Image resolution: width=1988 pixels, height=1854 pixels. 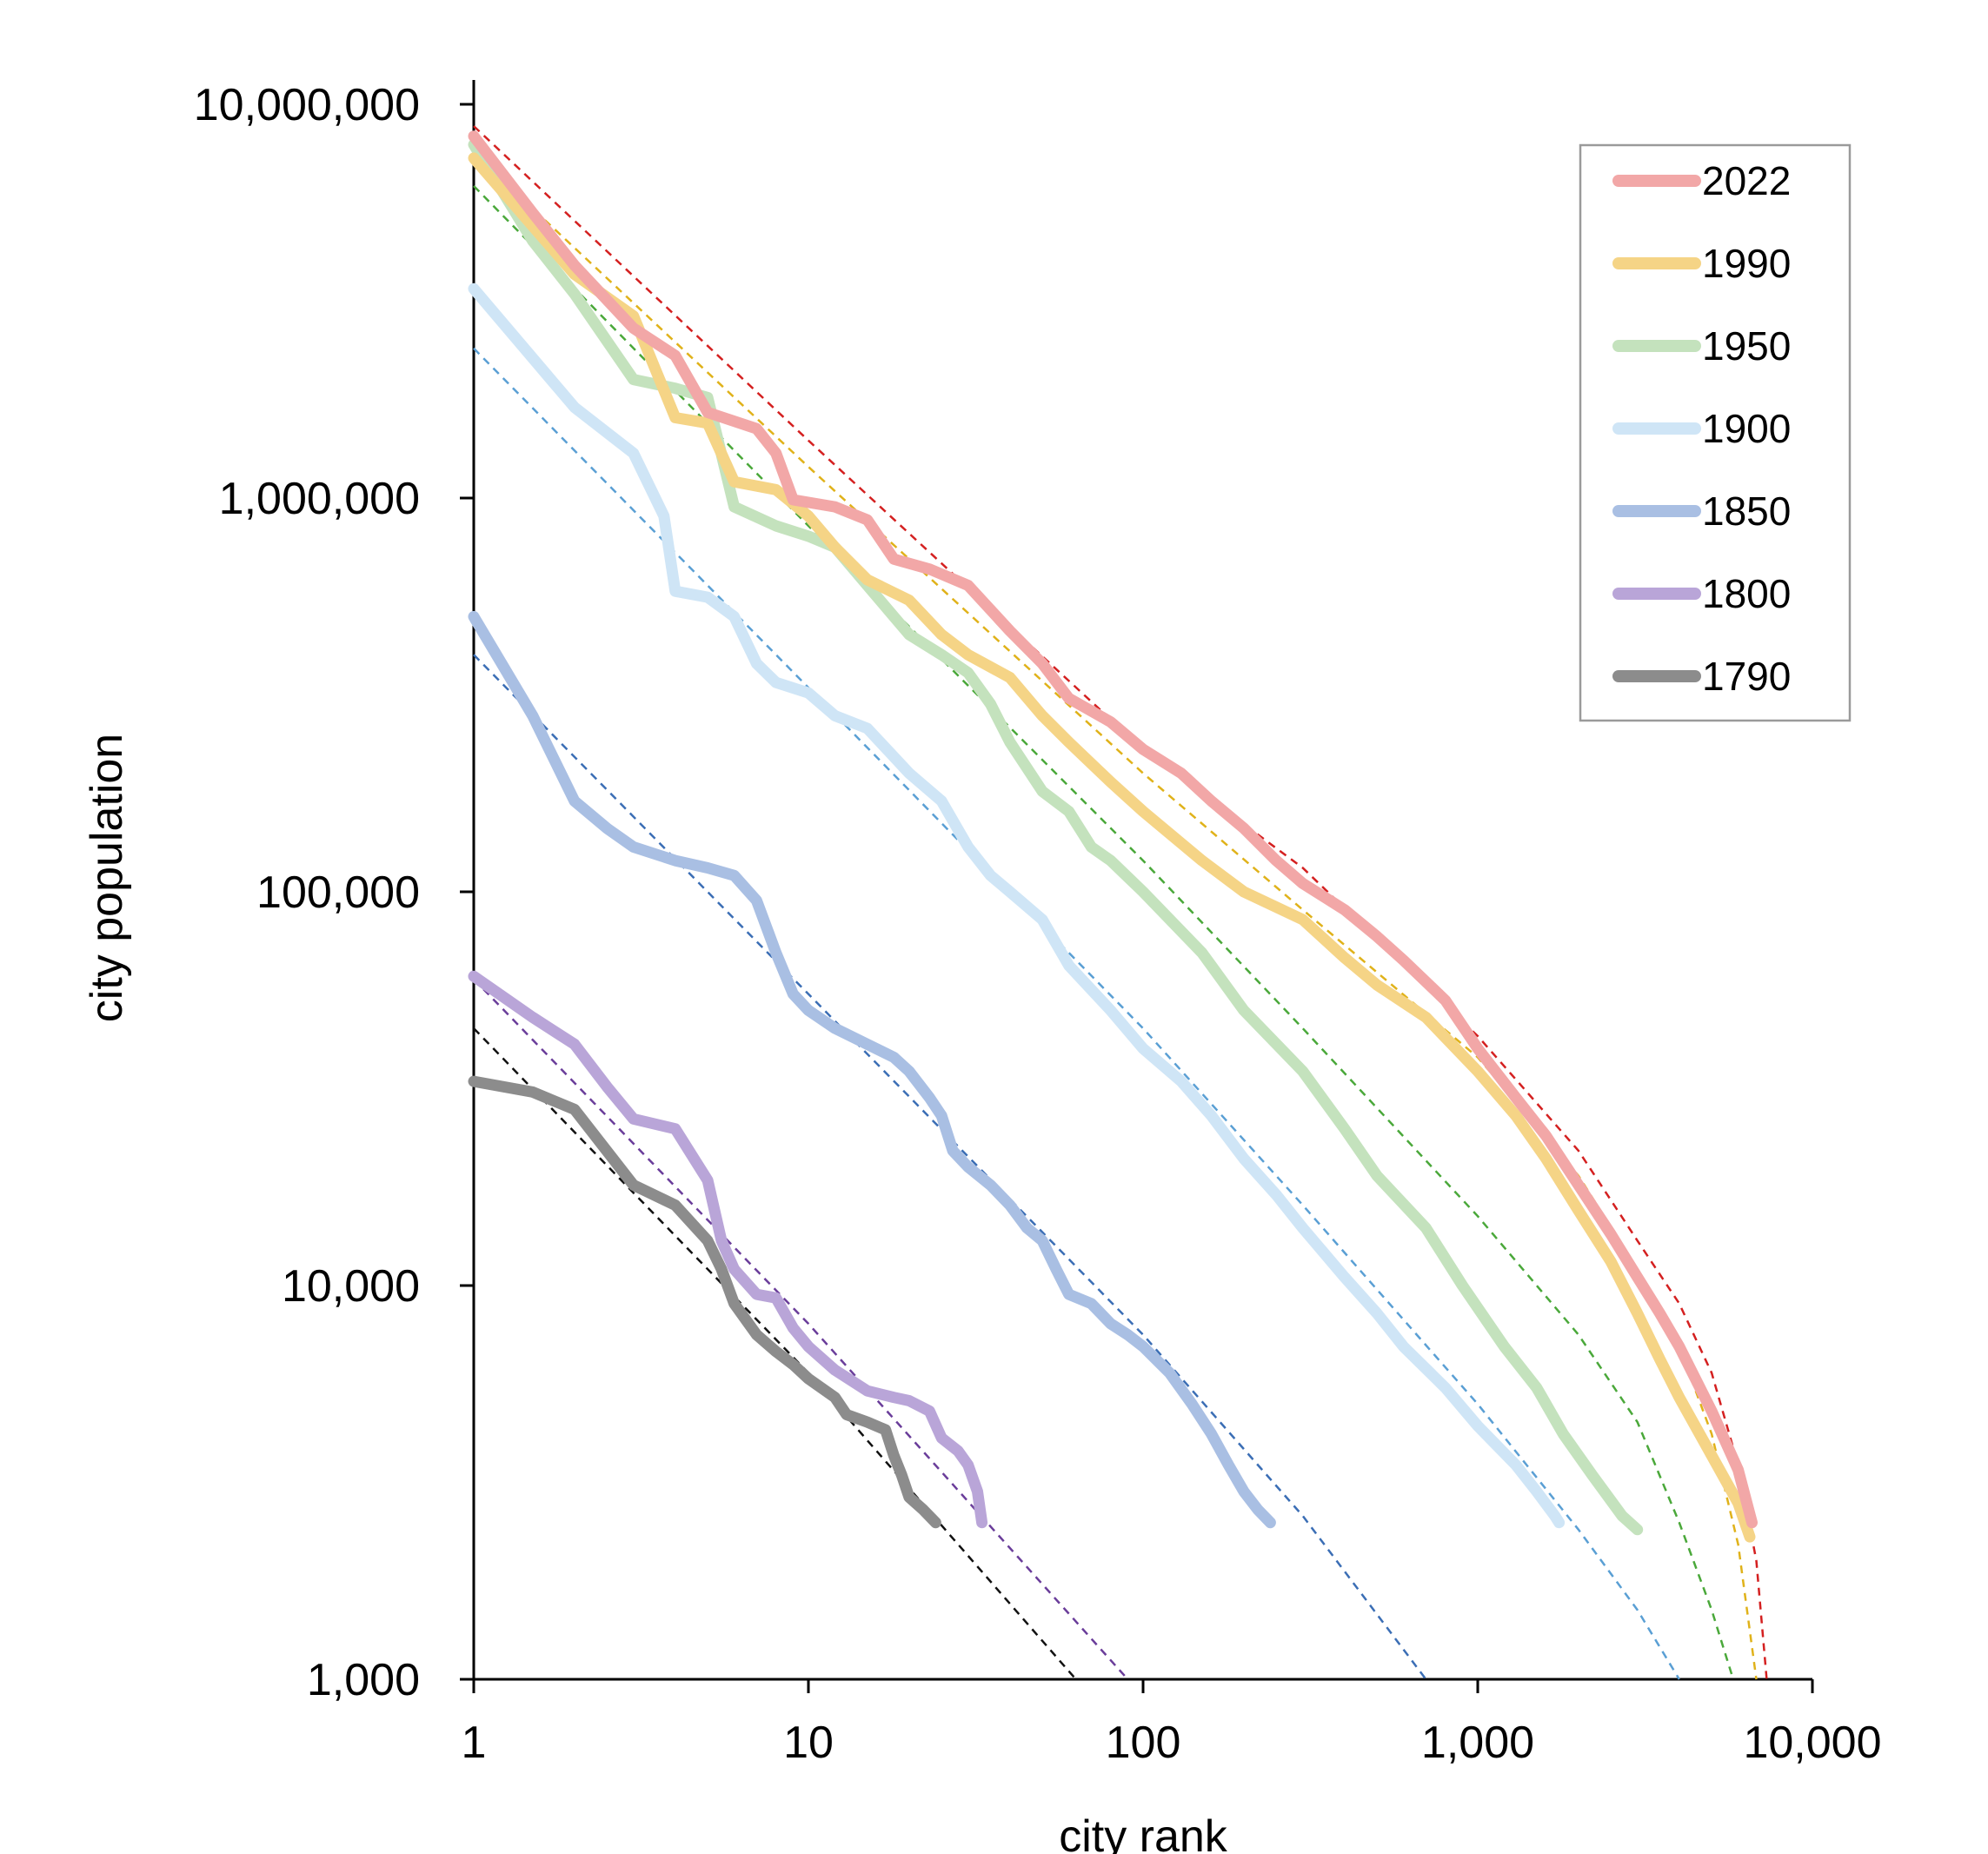 What do you see at coordinates (351, 1286) in the screenshot?
I see `y-tick-label: 10,000` at bounding box center [351, 1286].